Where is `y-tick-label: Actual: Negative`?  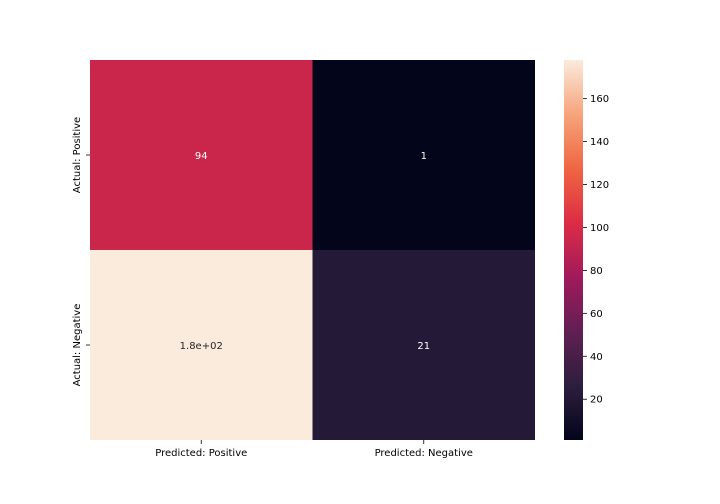 y-tick-label: Actual: Negative is located at coordinates (77, 345).